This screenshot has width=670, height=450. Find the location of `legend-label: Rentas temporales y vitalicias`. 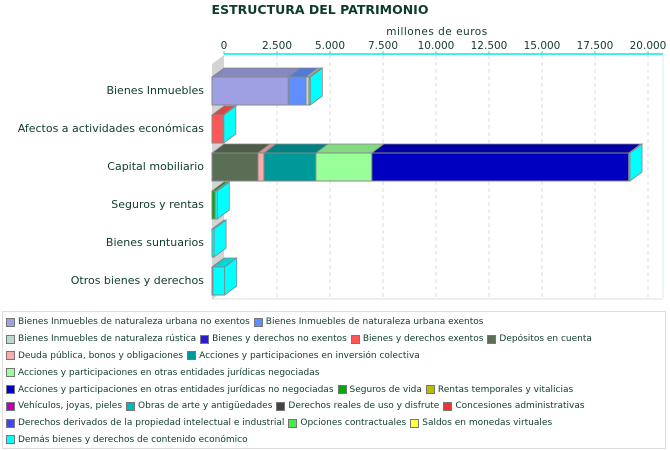

legend-label: Rentas temporales y vitalicias is located at coordinates (505, 389).